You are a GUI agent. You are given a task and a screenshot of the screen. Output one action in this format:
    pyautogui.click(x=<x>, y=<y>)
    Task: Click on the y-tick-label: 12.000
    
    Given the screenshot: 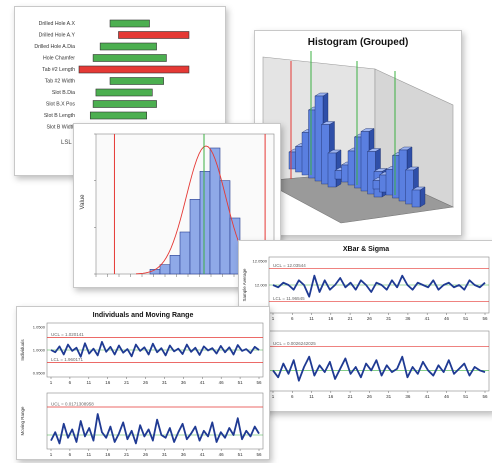 What is the action you would take?
    pyautogui.click(x=261, y=285)
    